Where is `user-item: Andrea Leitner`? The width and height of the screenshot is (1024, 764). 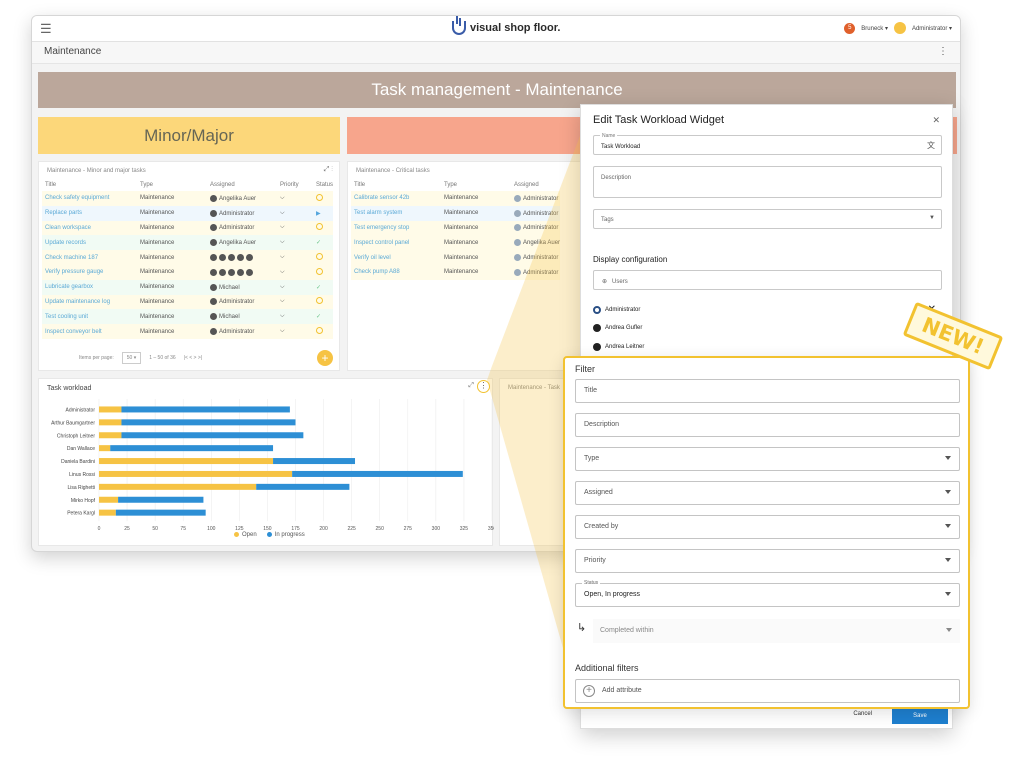
user-item: Andrea Leitner is located at coordinates (618, 347).